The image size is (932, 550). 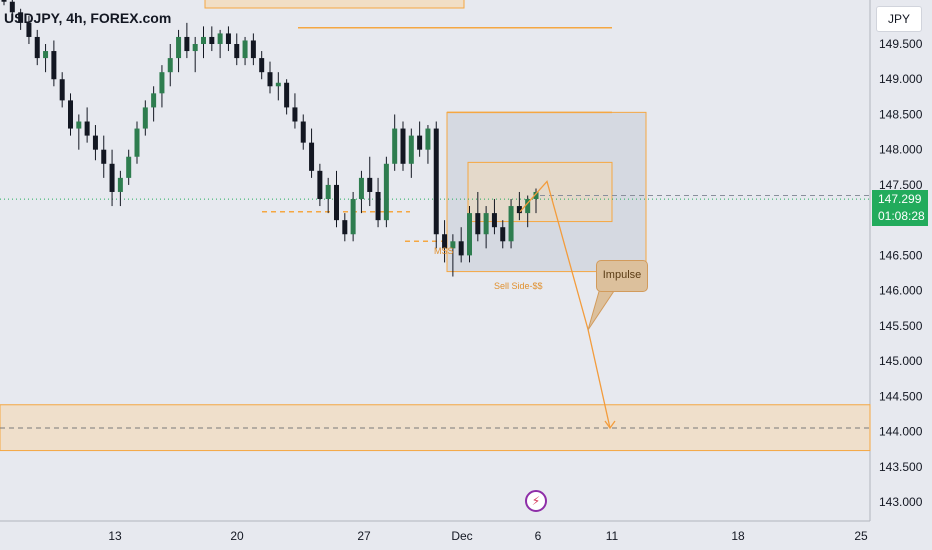 What do you see at coordinates (610, 425) in the screenshot?
I see `projection-arrowhead` at bounding box center [610, 425].